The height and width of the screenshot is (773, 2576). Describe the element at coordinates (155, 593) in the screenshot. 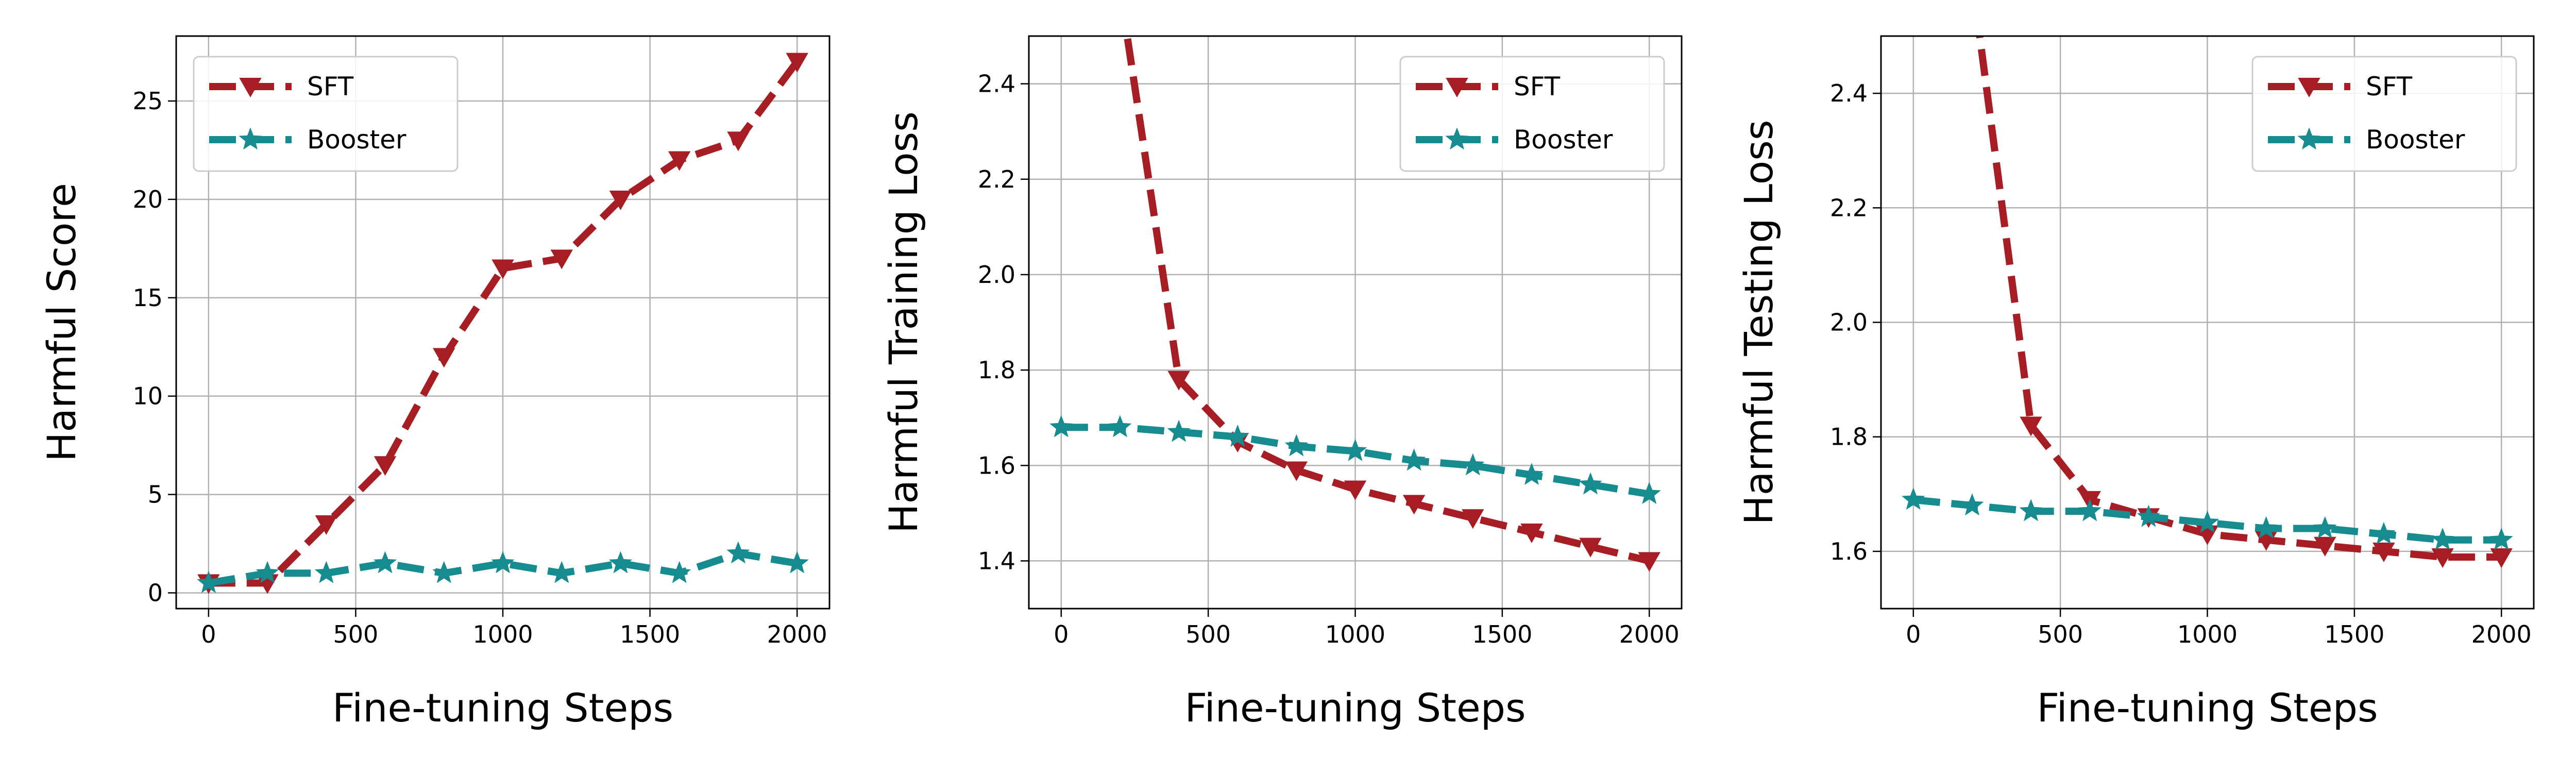

I see `y-tick-label: 0` at that location.